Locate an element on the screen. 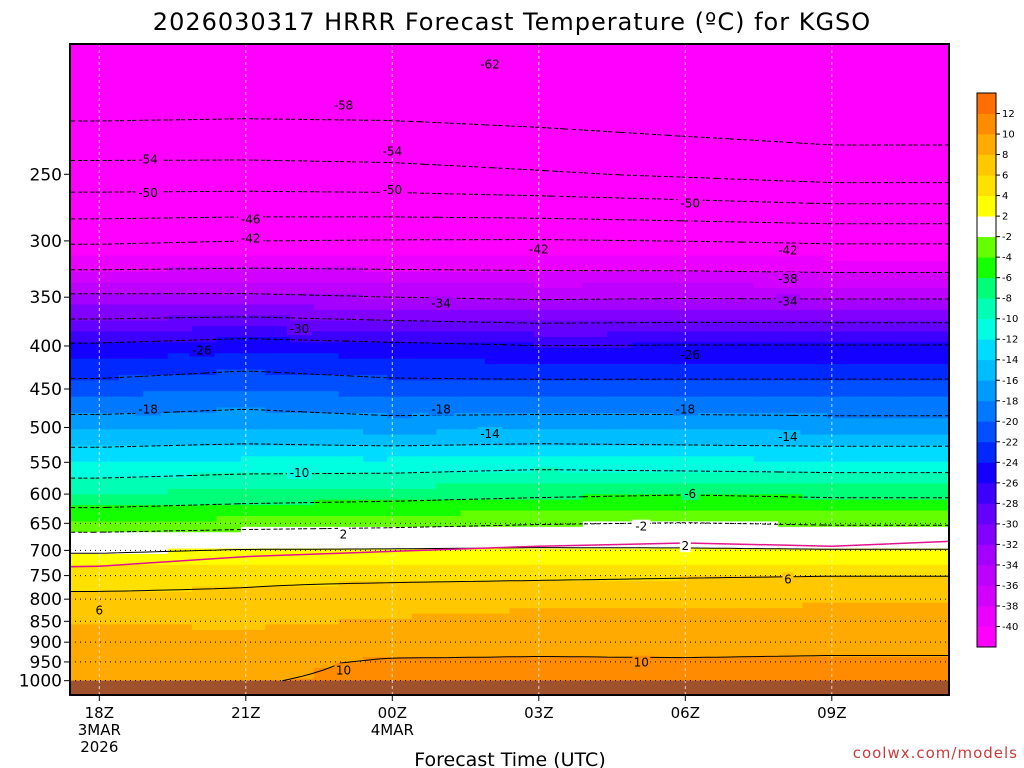 The width and height of the screenshot is (1024, 768). credit-text: coolwx.com/models is located at coordinates (935, 753).